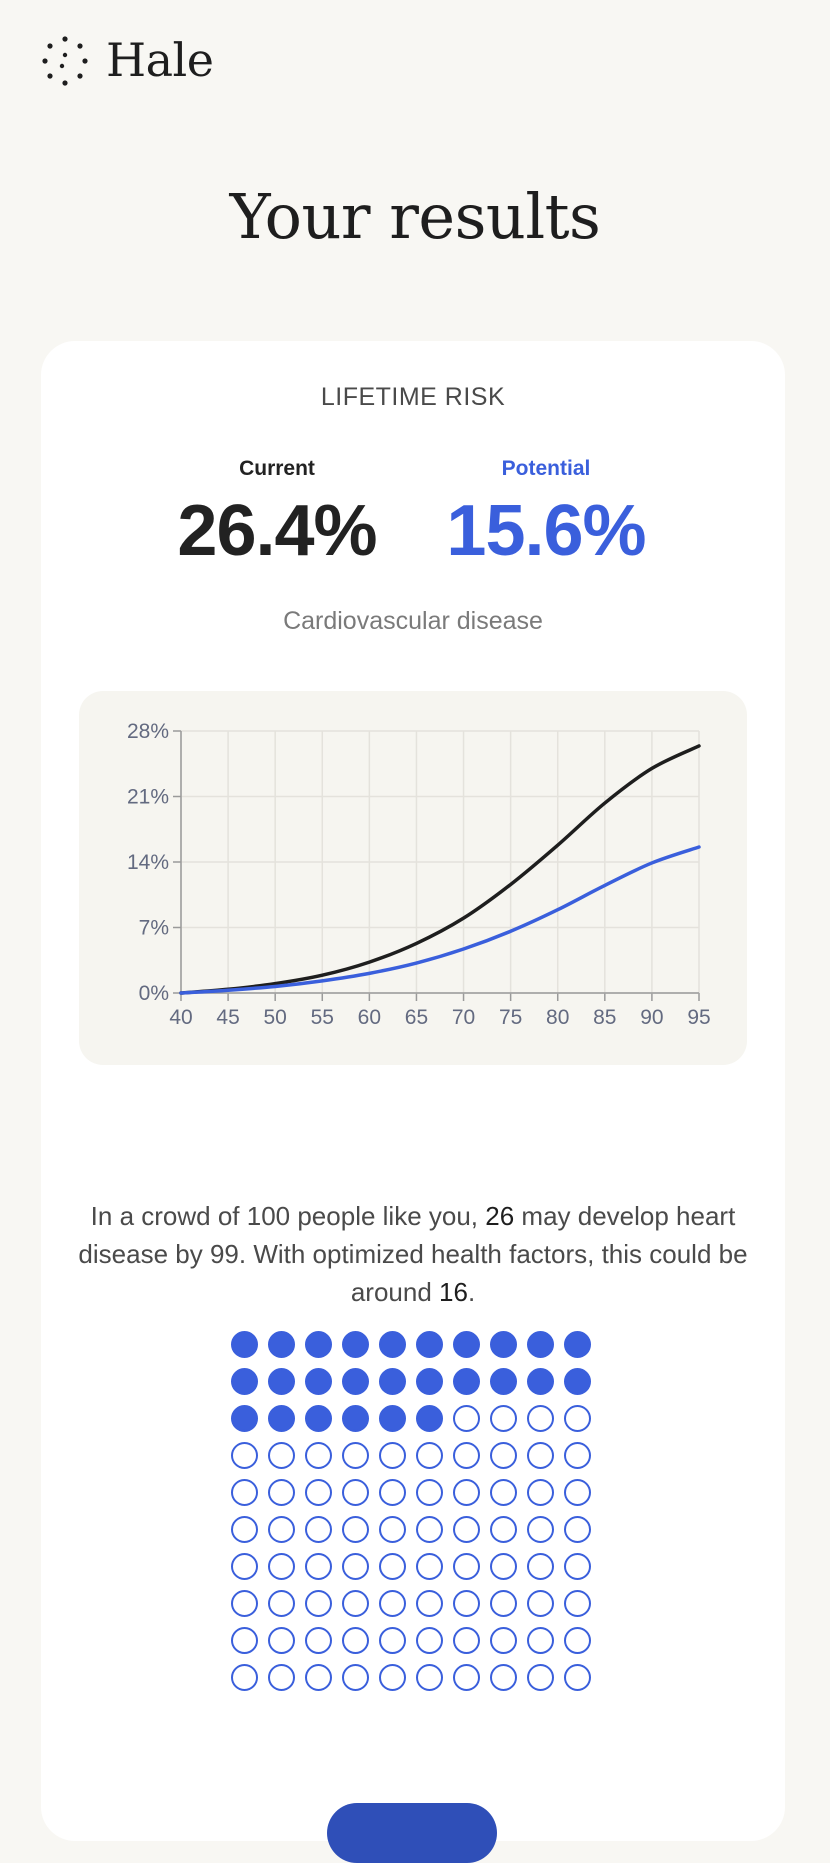 The height and width of the screenshot is (1863, 830). I want to click on x-tick-label: 45, so click(227, 1017).